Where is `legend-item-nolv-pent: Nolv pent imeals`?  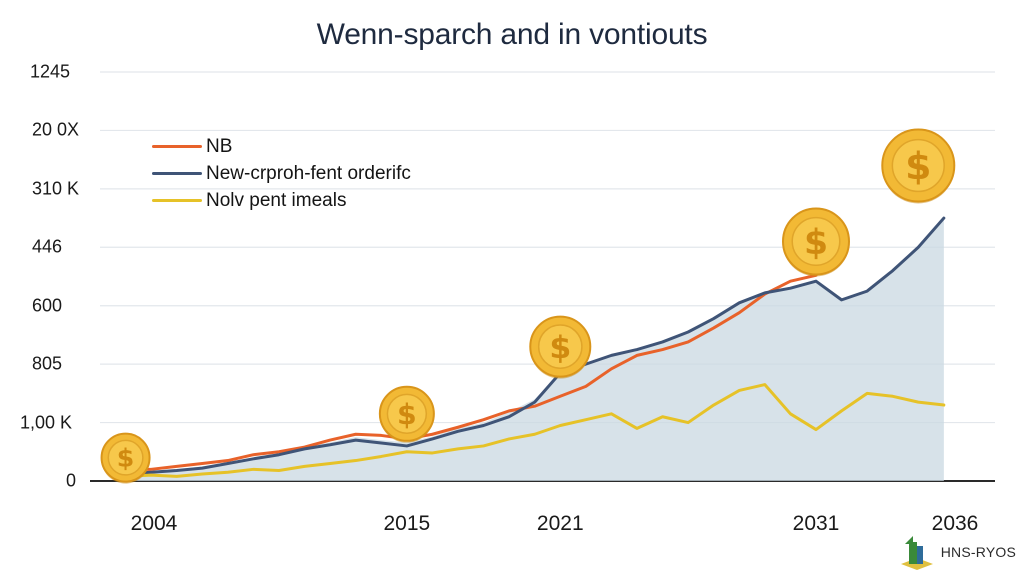 legend-item-nolv-pent: Nolv pent imeals is located at coordinates (281, 200).